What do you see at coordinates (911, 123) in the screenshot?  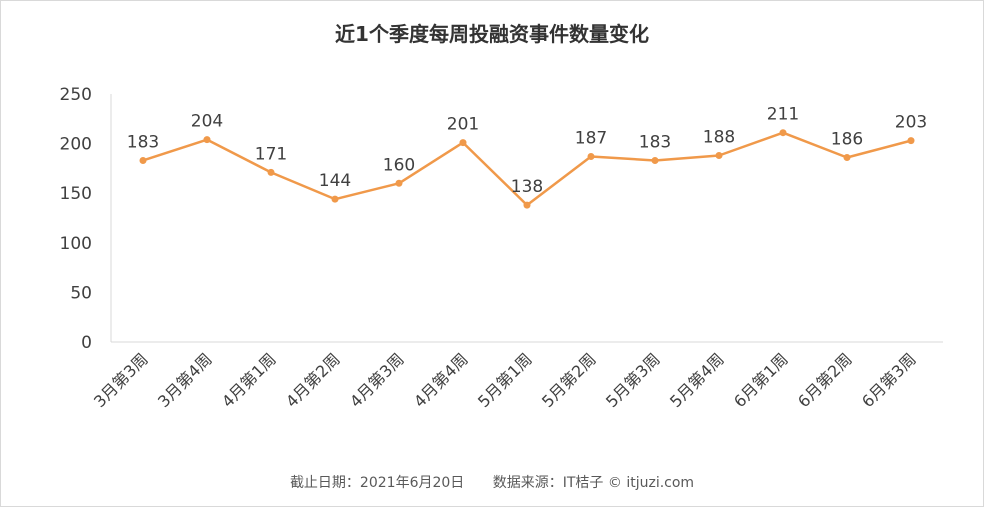 I see `data-label: 203` at bounding box center [911, 123].